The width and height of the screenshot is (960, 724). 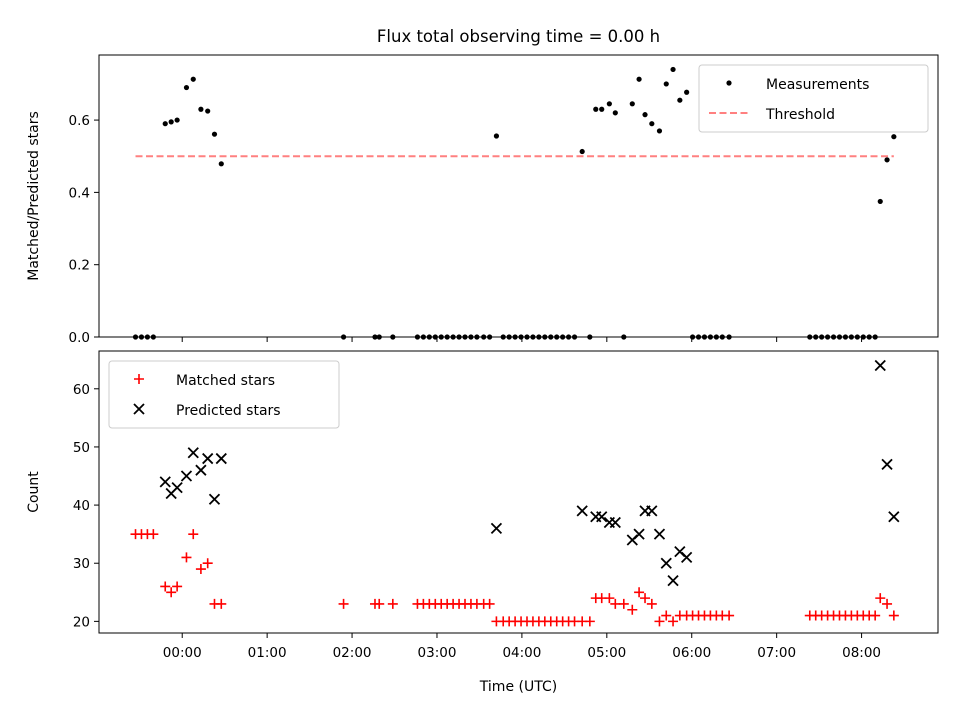 What do you see at coordinates (81, 390) in the screenshot?
I see `y-tick-label: 60` at bounding box center [81, 390].